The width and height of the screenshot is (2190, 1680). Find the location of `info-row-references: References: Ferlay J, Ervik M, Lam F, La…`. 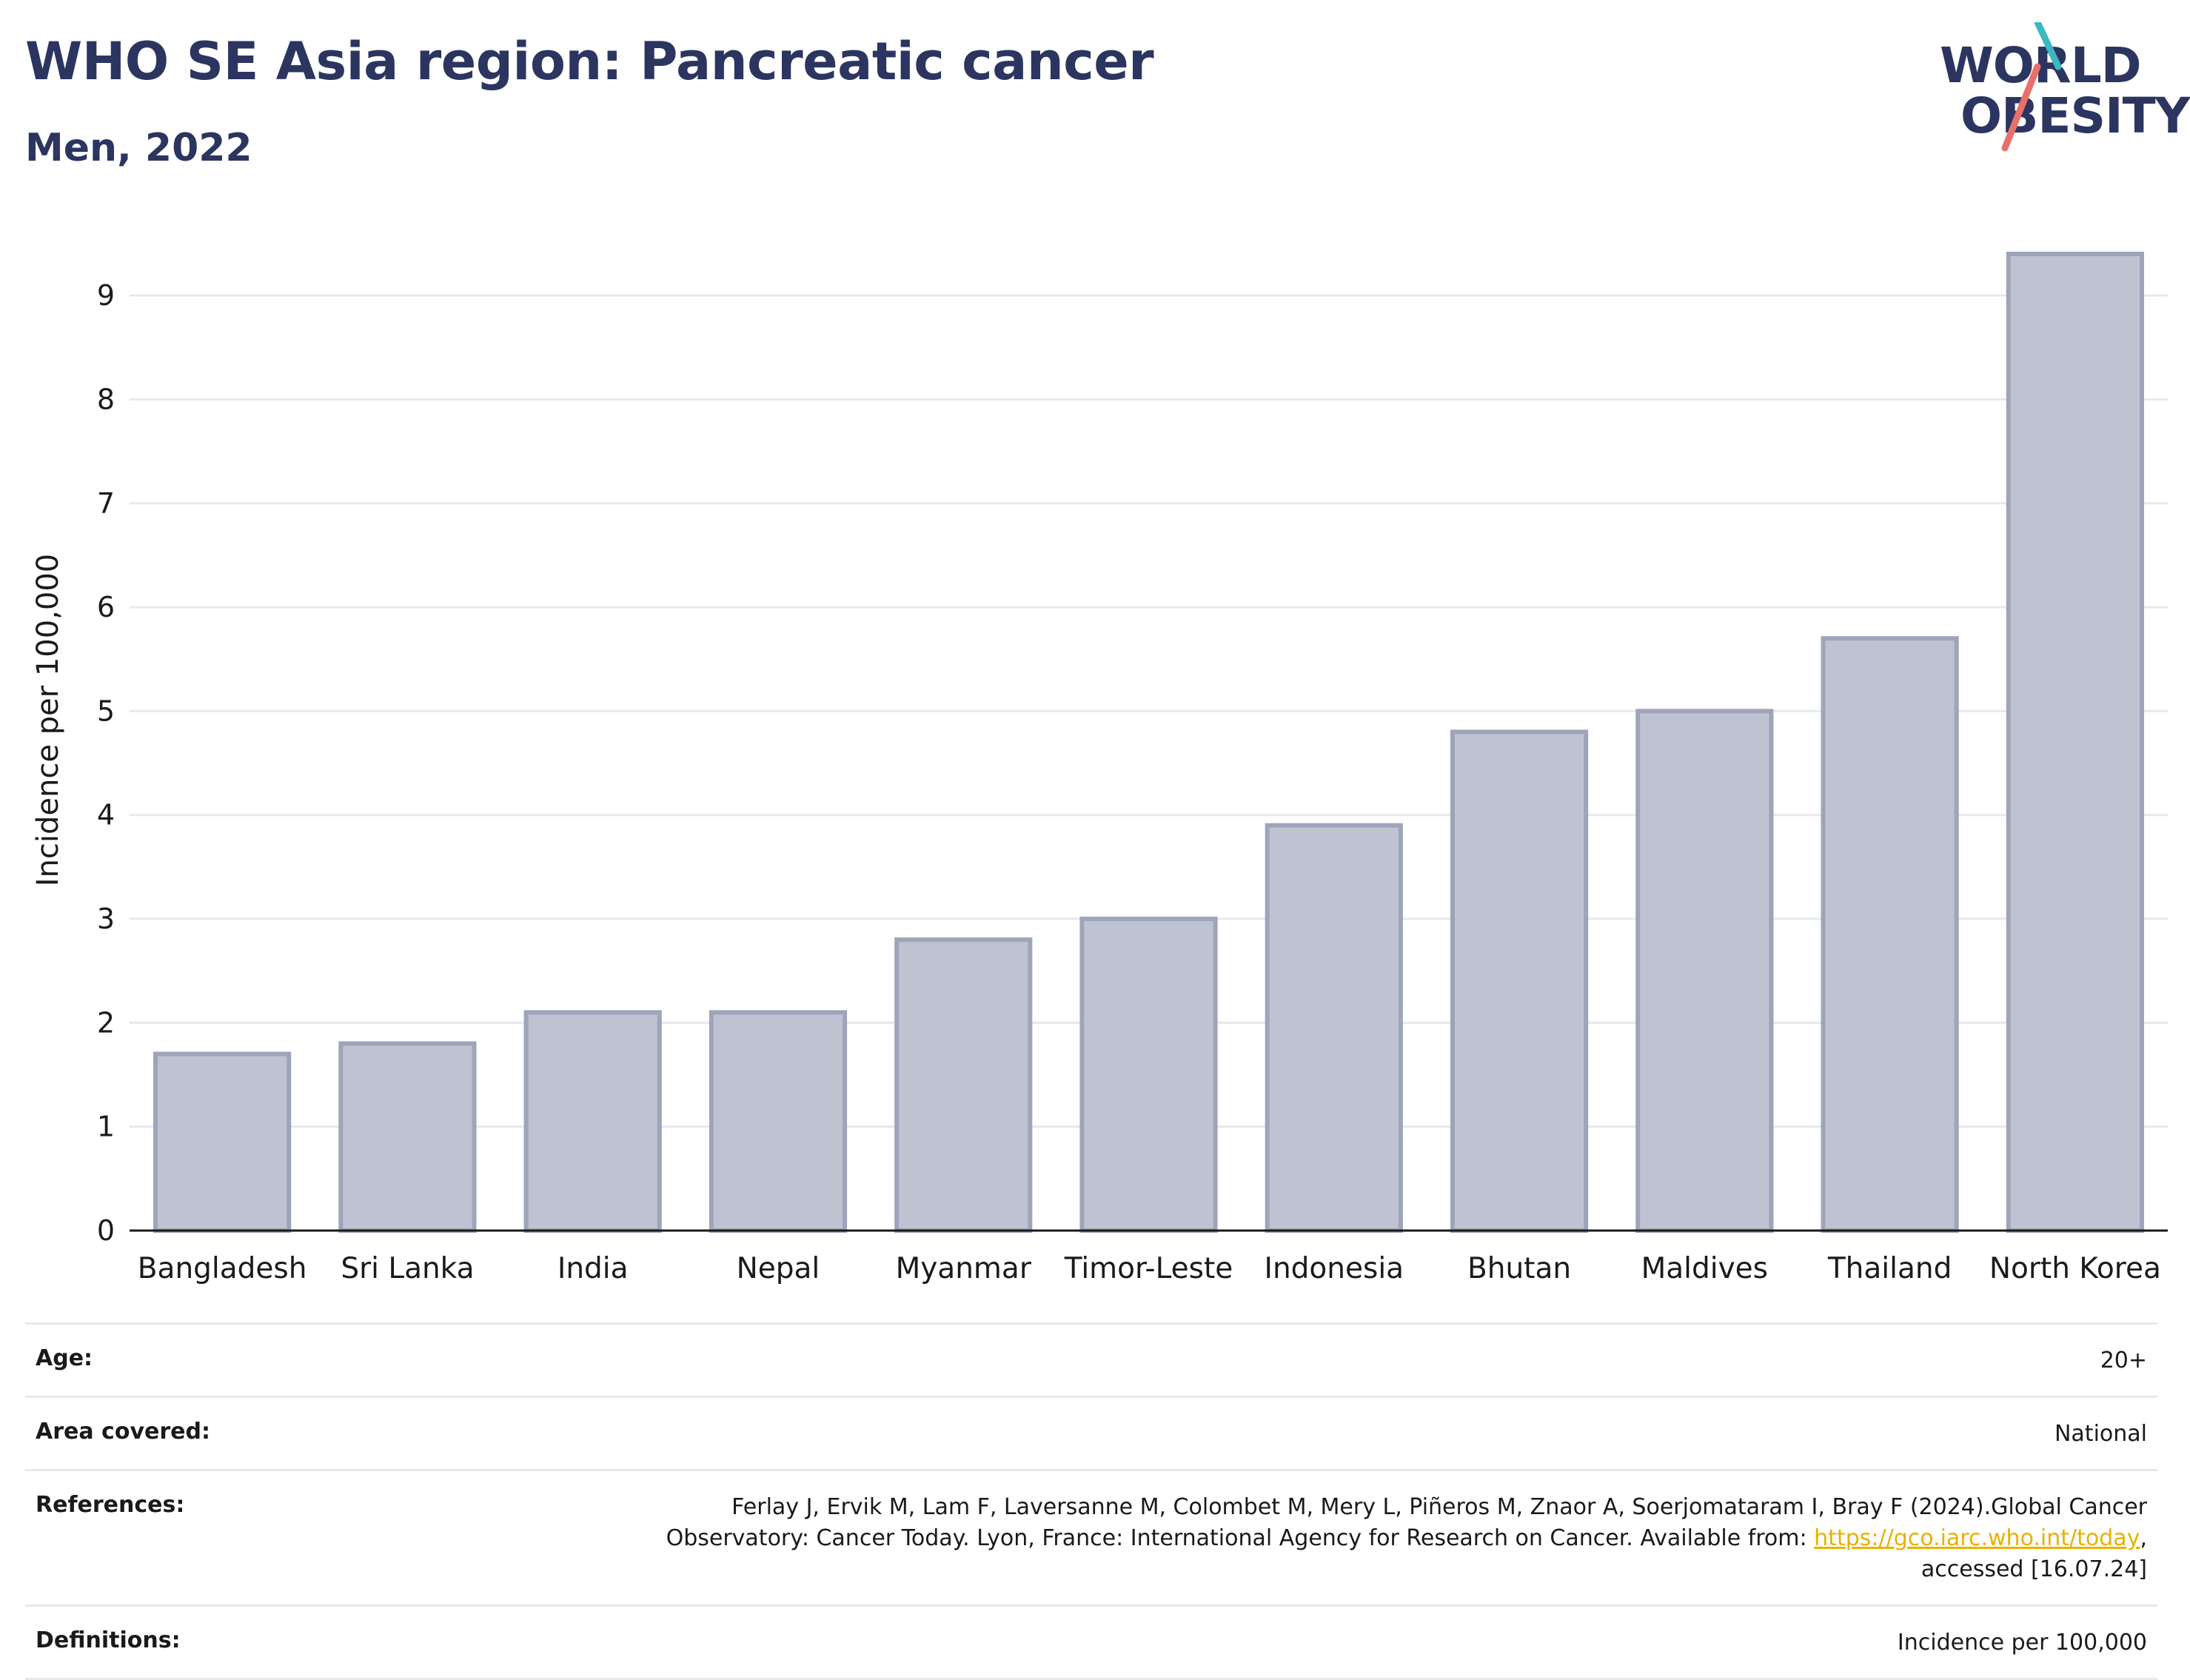

info-row-references: References: Ferlay J, Ervik M, Lam F, La… is located at coordinates (1091, 1536).